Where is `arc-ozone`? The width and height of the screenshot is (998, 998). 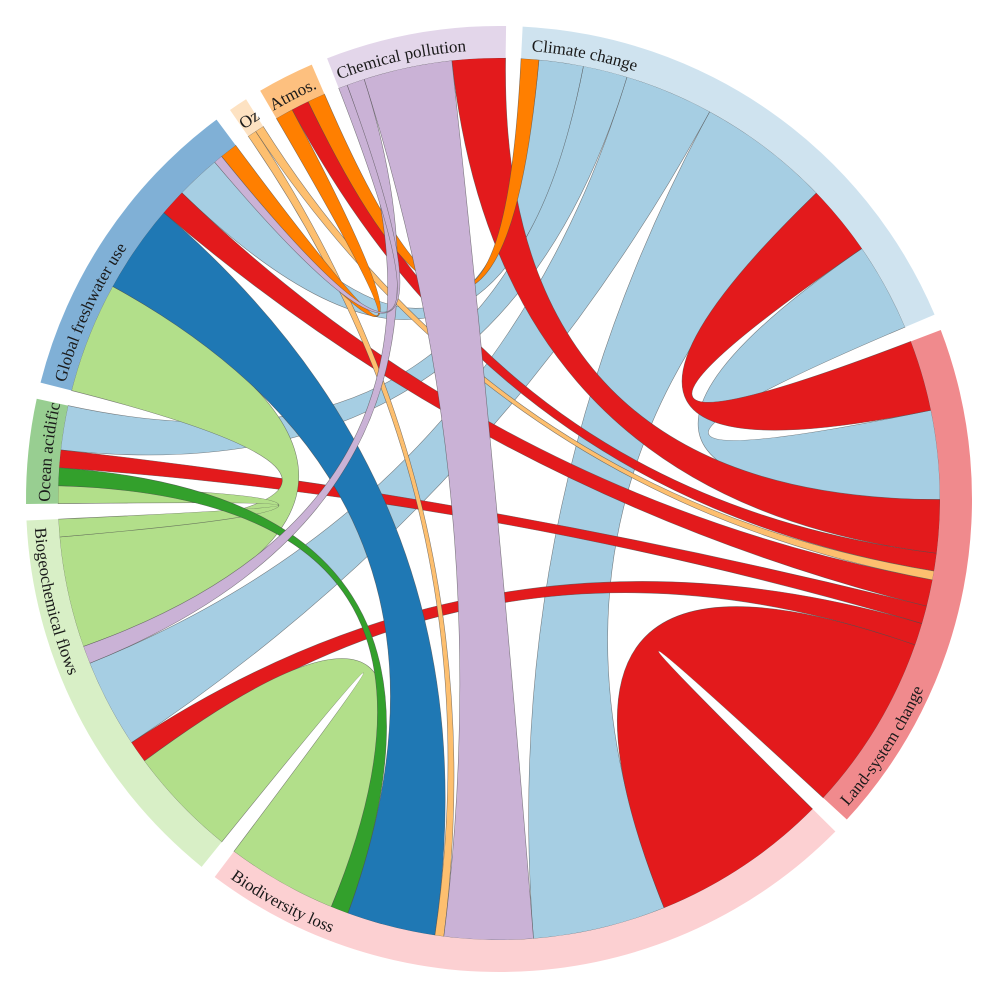 arc-ozone is located at coordinates (246, 118).